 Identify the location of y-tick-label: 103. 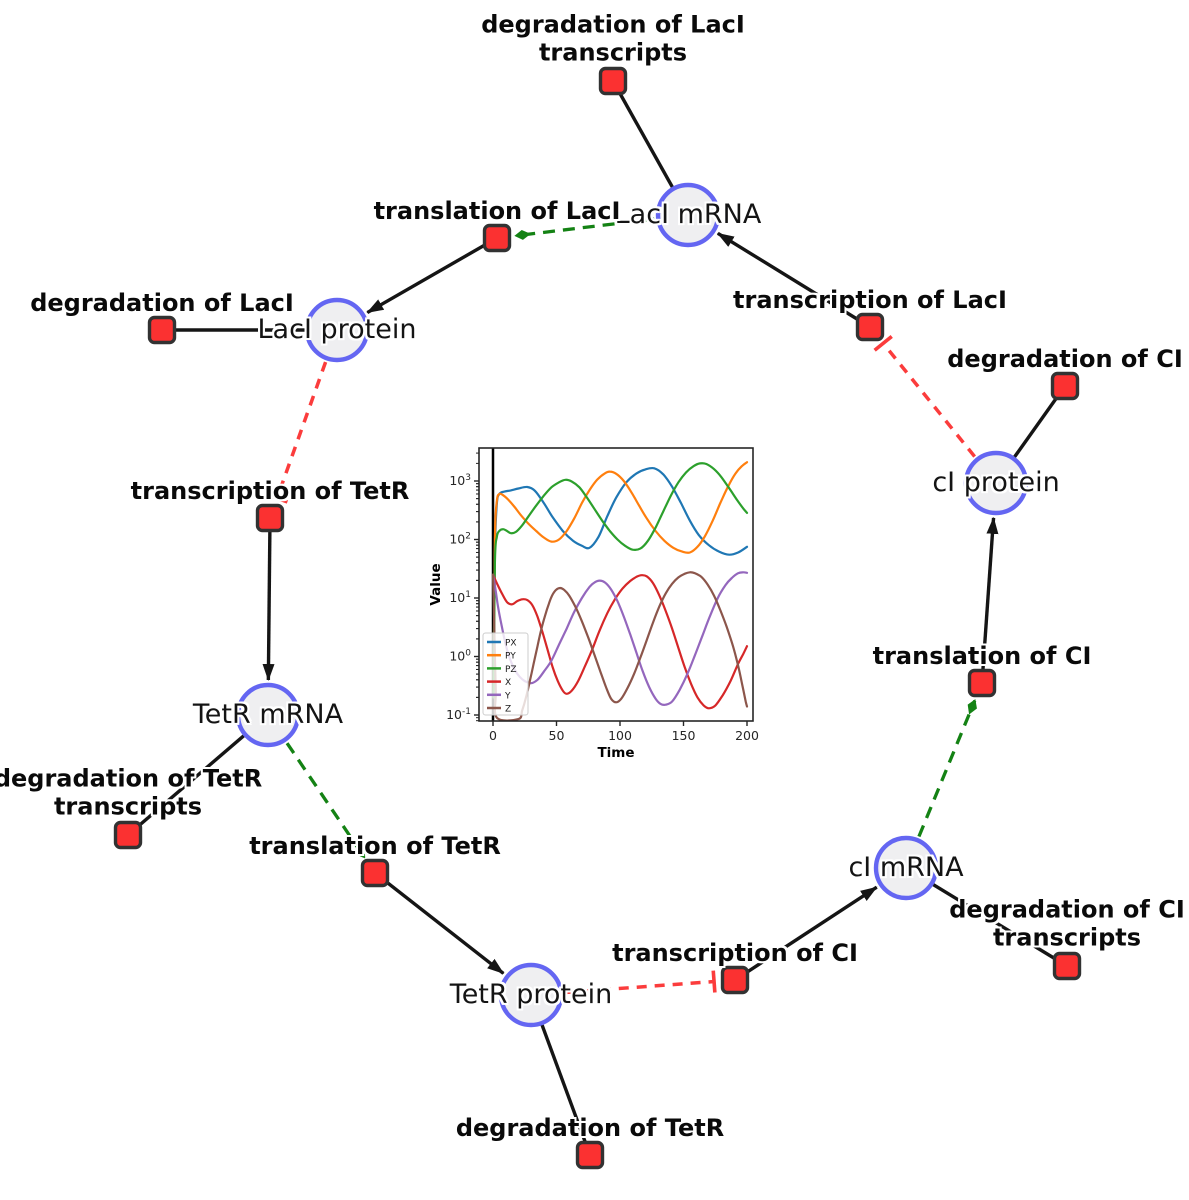
(460, 480).